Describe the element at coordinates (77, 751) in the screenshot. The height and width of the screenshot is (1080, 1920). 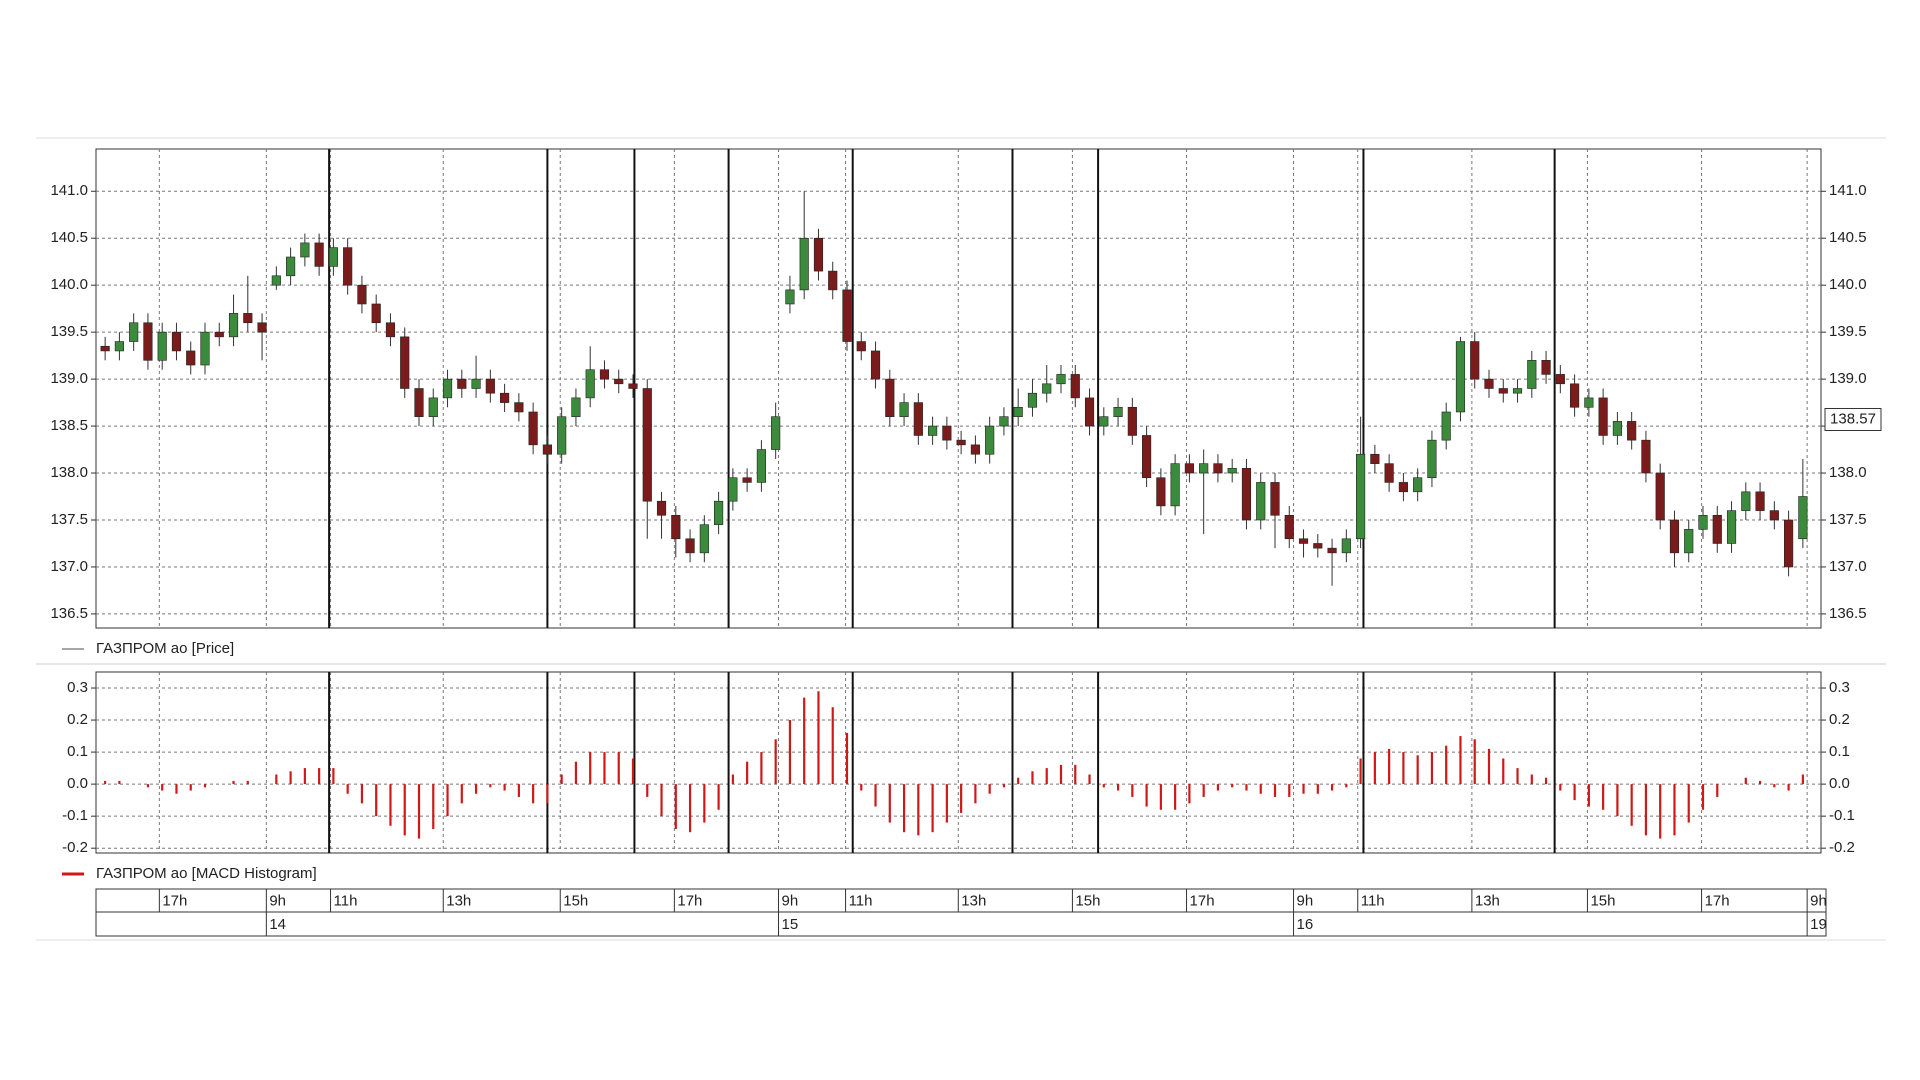
I see `y-tick-label: 0.1` at that location.